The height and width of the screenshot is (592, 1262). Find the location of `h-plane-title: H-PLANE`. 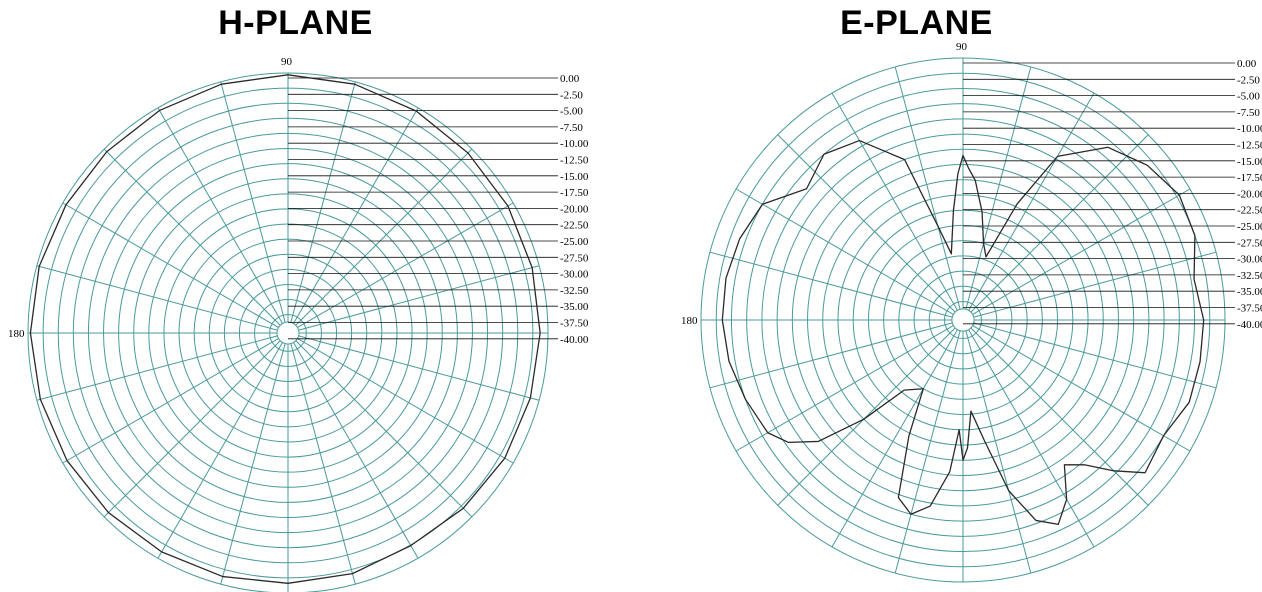

h-plane-title: H-PLANE is located at coordinates (295, 23).